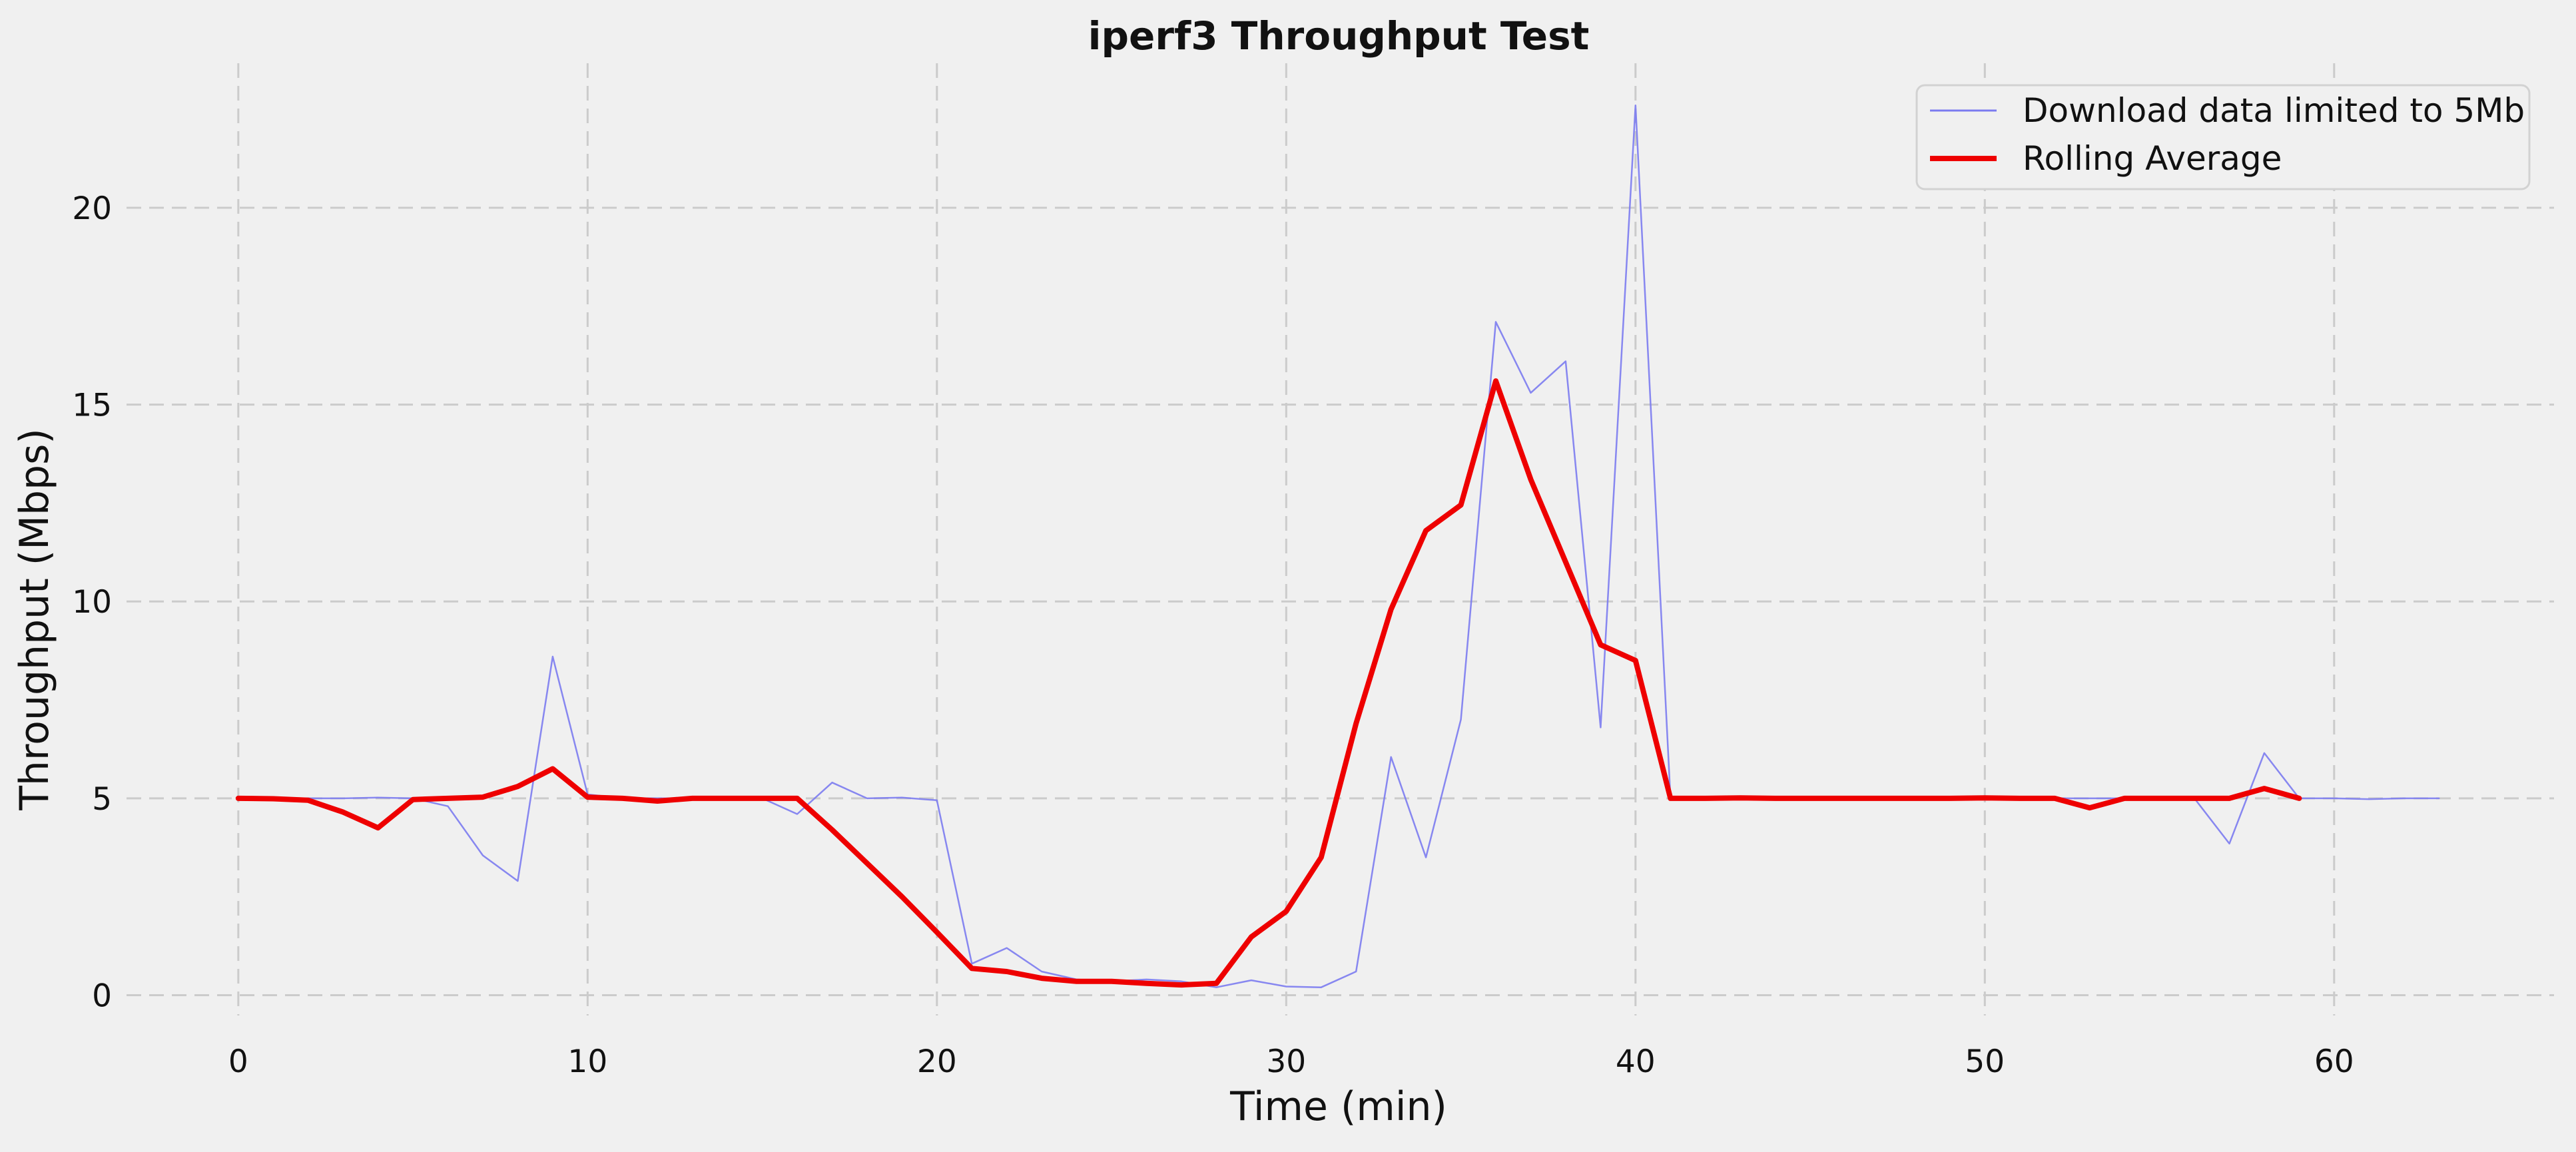 Image resolution: width=2576 pixels, height=1152 pixels. Describe the element at coordinates (102, 996) in the screenshot. I see `y-tick-label: 0` at that location.